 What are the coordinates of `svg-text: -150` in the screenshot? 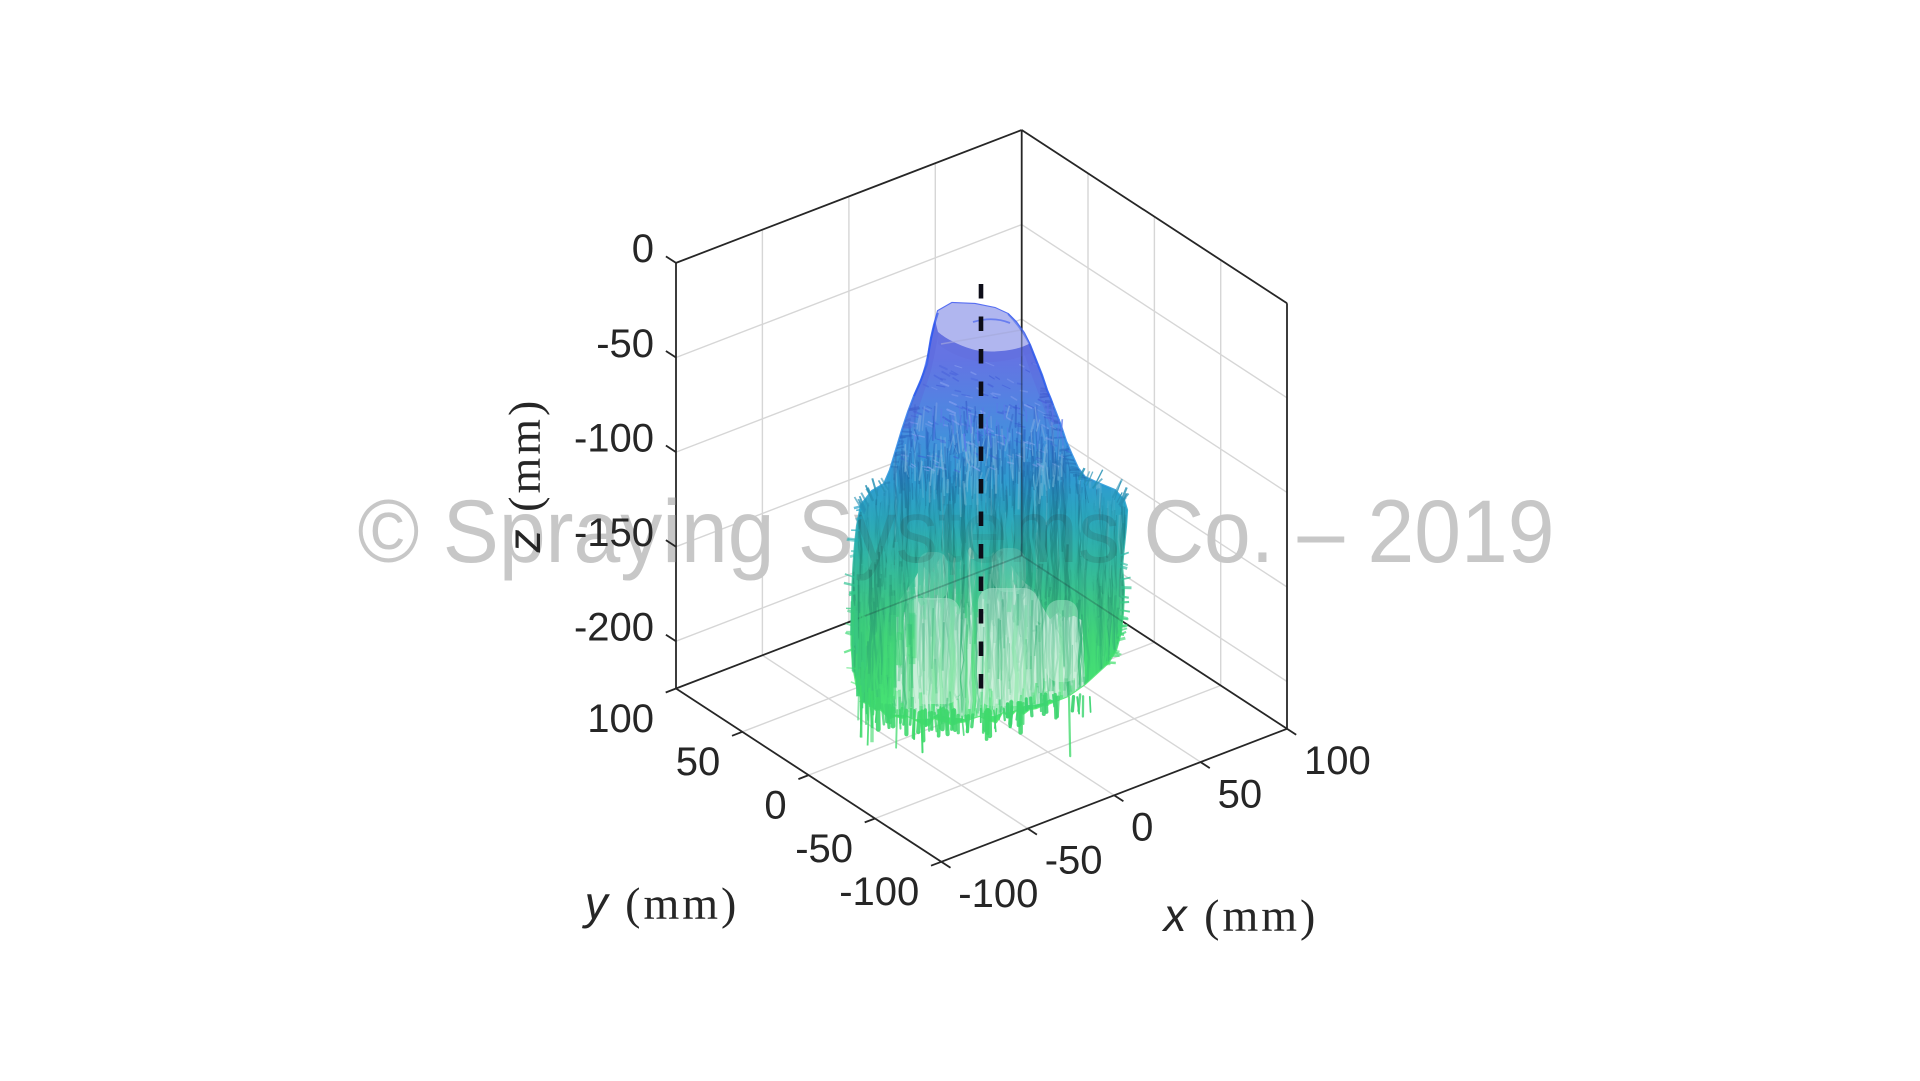 It's located at (614, 533).